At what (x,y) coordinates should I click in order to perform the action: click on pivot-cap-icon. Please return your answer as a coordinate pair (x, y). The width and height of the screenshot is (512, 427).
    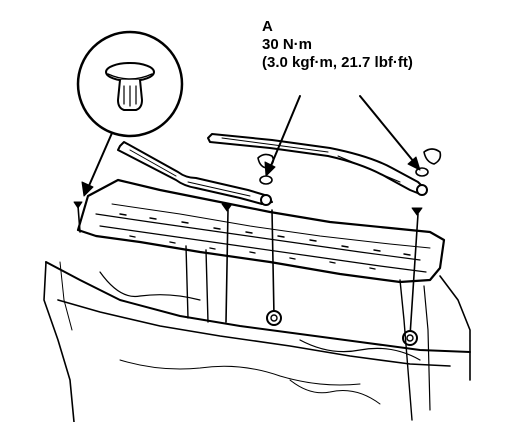
    Looking at the image, I should click on (349, 158).